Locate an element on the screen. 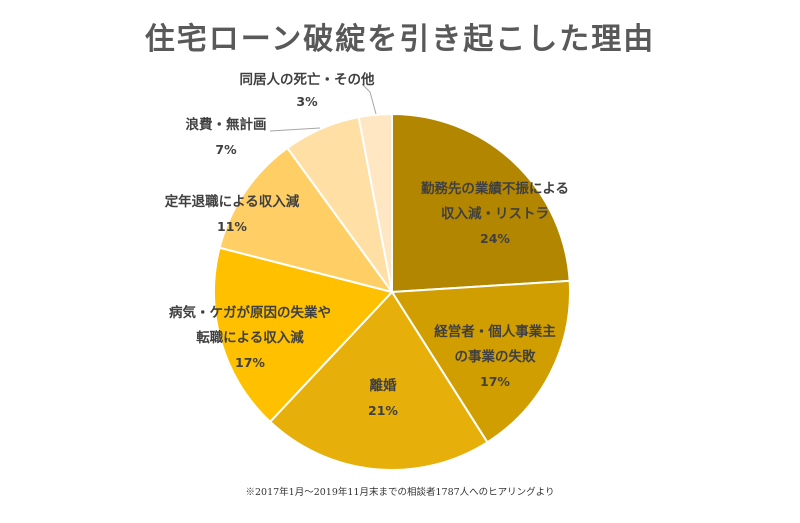 The height and width of the screenshot is (523, 800). slice-label-line: 離婚 is located at coordinates (383, 385).